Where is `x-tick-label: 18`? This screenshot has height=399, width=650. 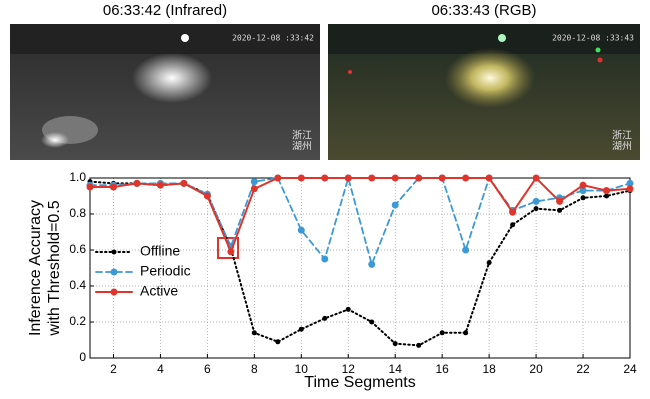 x-tick-label: 18 is located at coordinates (489, 369).